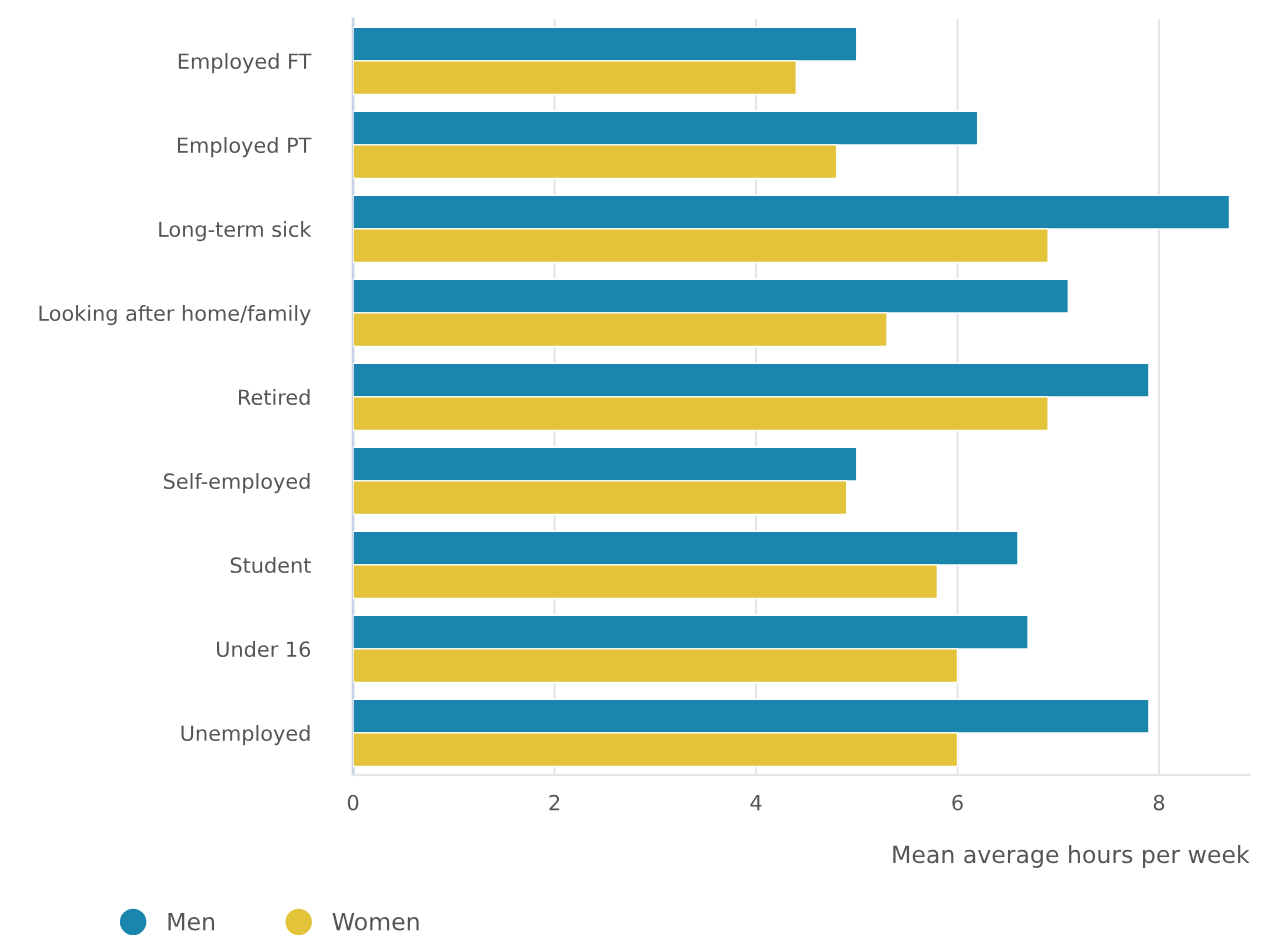 Image resolution: width=1261 pixels, height=945 pixels. Describe the element at coordinates (175, 315) in the screenshot. I see `y-tick-label: Looking after home/family` at that location.